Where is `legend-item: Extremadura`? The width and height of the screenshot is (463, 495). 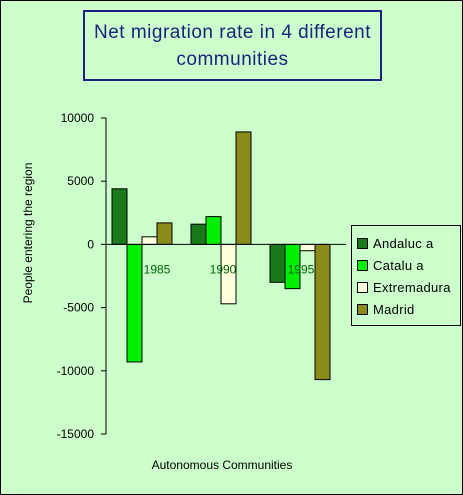 legend-item: Extremadura is located at coordinates (408, 287).